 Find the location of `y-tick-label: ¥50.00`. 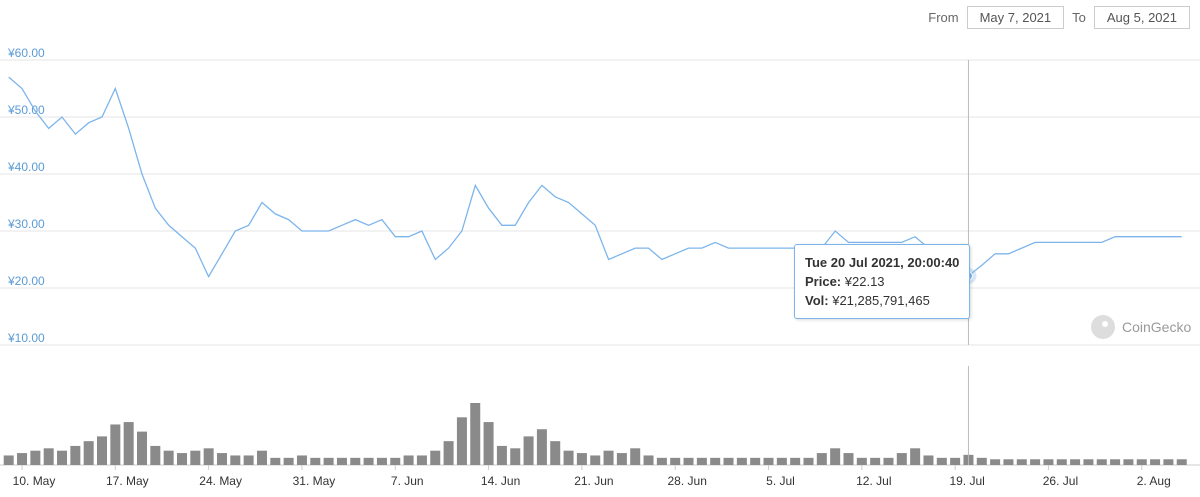

y-tick-label: ¥50.00 is located at coordinates (26, 110).